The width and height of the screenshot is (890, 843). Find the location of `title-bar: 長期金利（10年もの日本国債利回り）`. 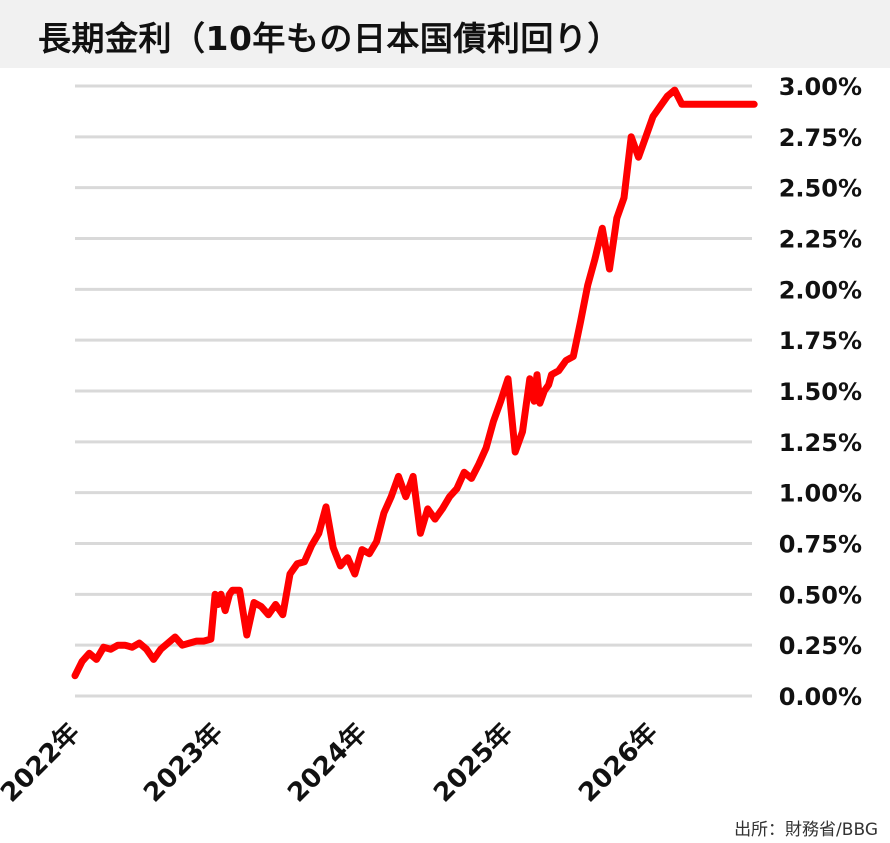

title-bar: 長期金利（10年もの日本国債利回り） is located at coordinates (445, 34).